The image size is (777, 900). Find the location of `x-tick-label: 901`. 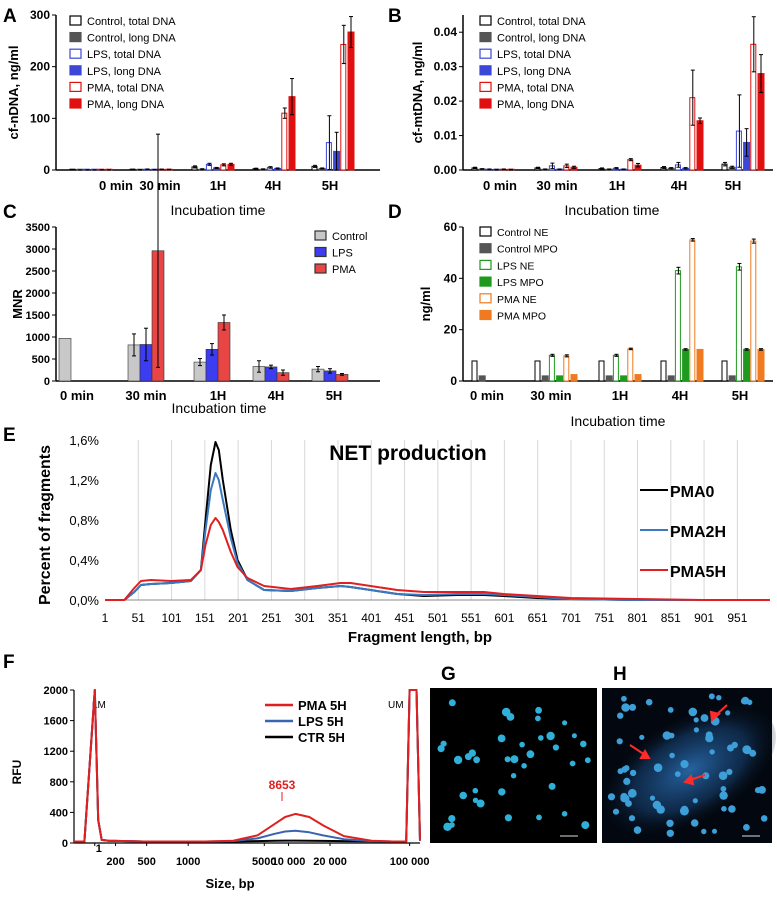

x-tick-label: 901 is located at coordinates (704, 618).